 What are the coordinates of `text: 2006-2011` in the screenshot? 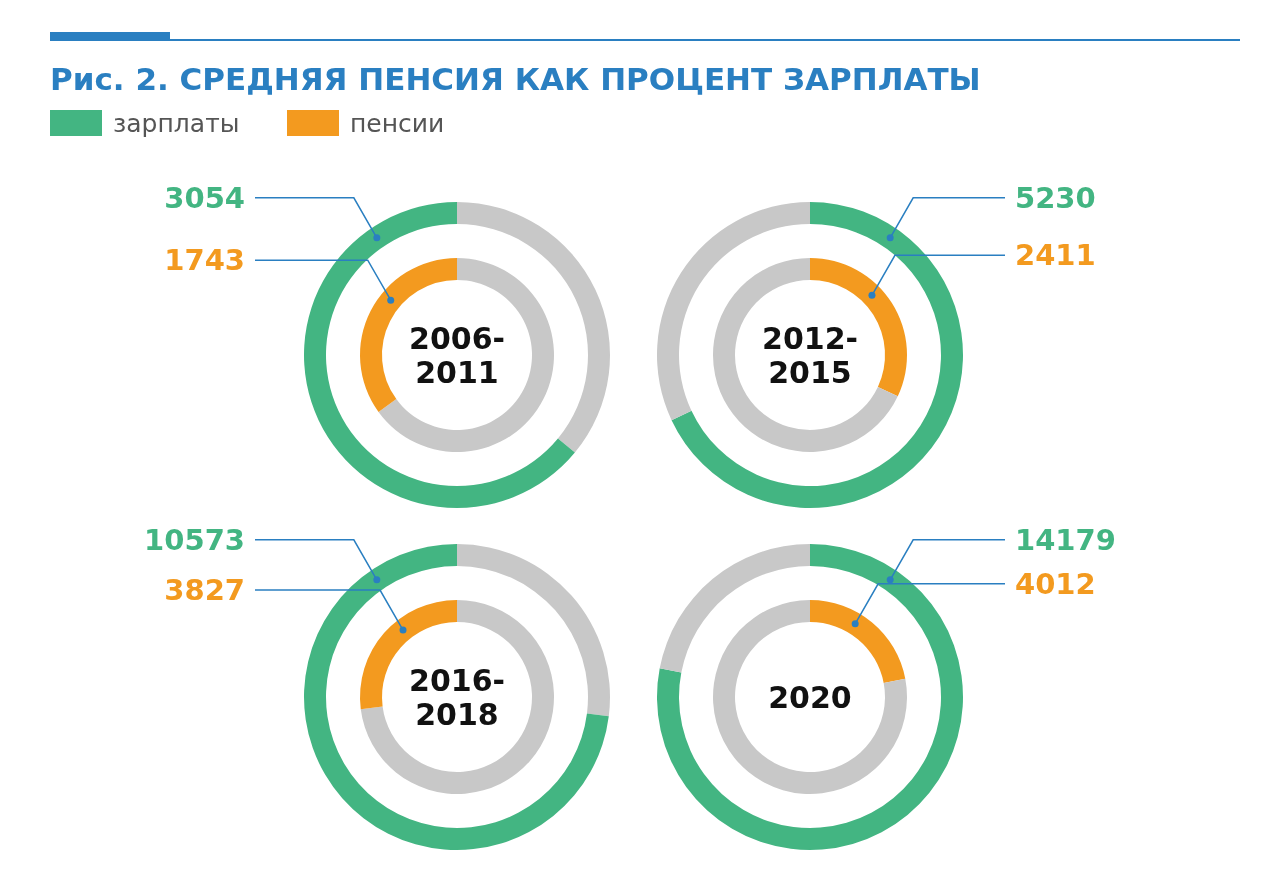 It's located at (457, 355).